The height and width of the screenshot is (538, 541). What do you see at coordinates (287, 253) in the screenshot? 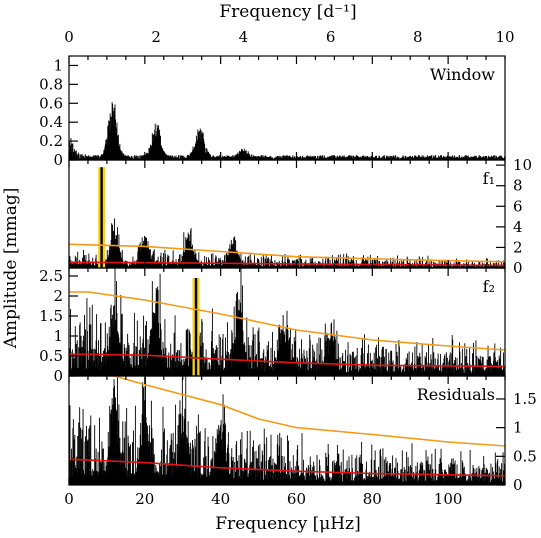
I see `panel-2-threshold-curve` at bounding box center [287, 253].